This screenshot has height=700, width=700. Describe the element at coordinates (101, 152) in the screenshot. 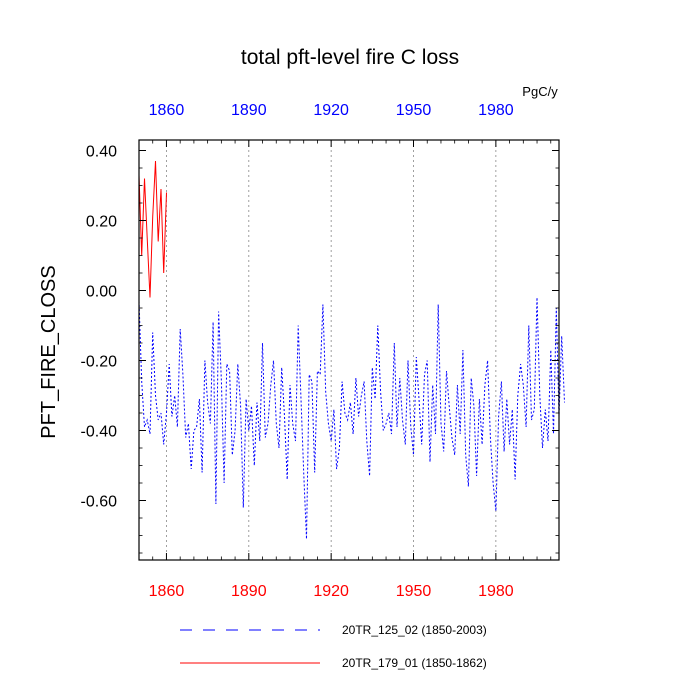

I see `y-tick-label: 0.40` at that location.